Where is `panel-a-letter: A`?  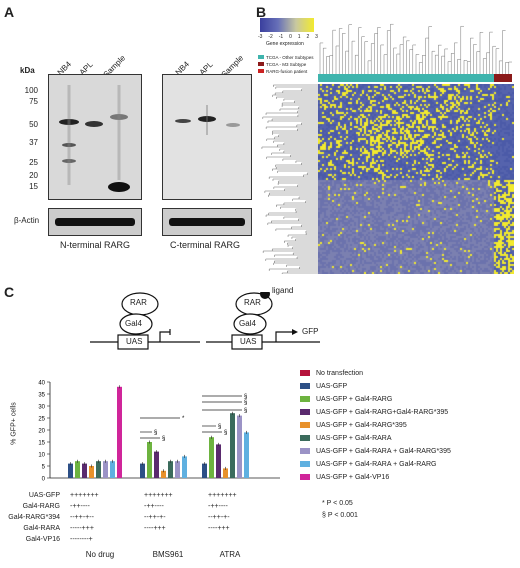 panel-a-letter: A is located at coordinates (9, 12).